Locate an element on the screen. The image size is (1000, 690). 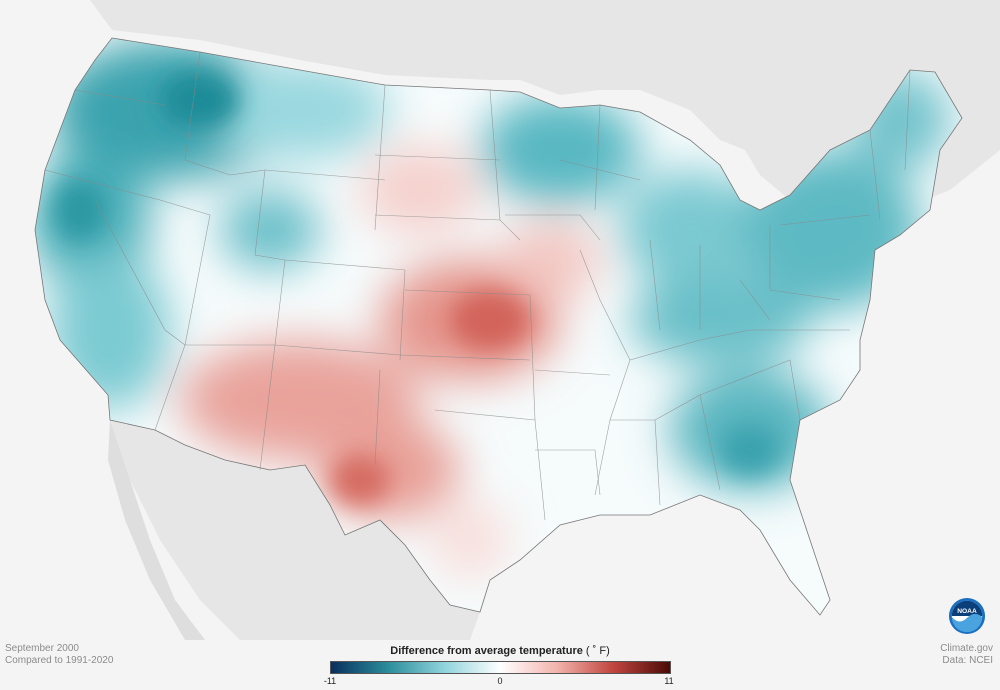
legend-tick-mid: 0 is located at coordinates (500, 681).